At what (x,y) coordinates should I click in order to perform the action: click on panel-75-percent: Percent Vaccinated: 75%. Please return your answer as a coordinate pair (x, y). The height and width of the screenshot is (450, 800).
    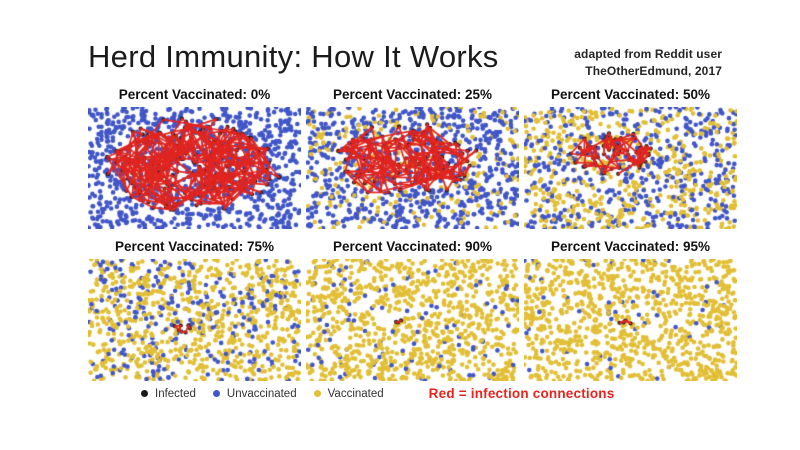
    Looking at the image, I should click on (194, 309).